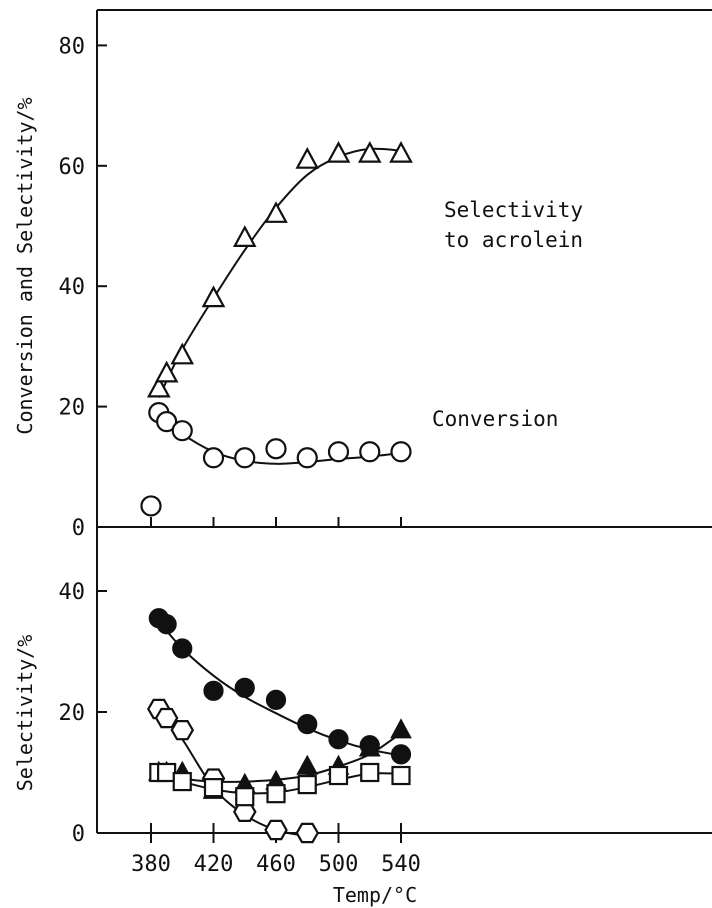  I want to click on y-tick-label: 60, so click(72, 167).